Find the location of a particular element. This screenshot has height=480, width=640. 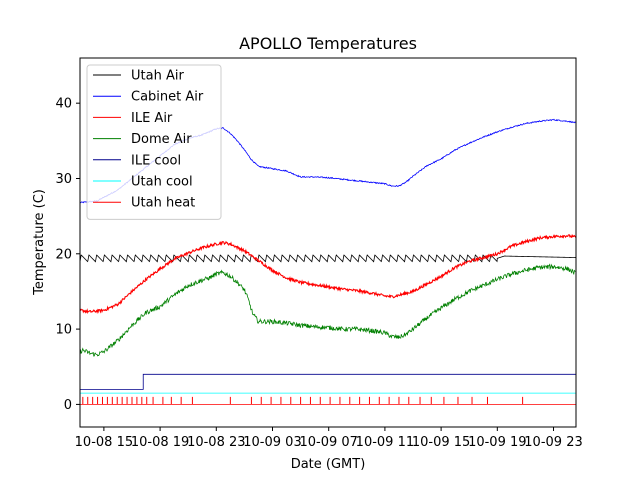

x-tick-label: 10-09 15 is located at coordinates (441, 442).